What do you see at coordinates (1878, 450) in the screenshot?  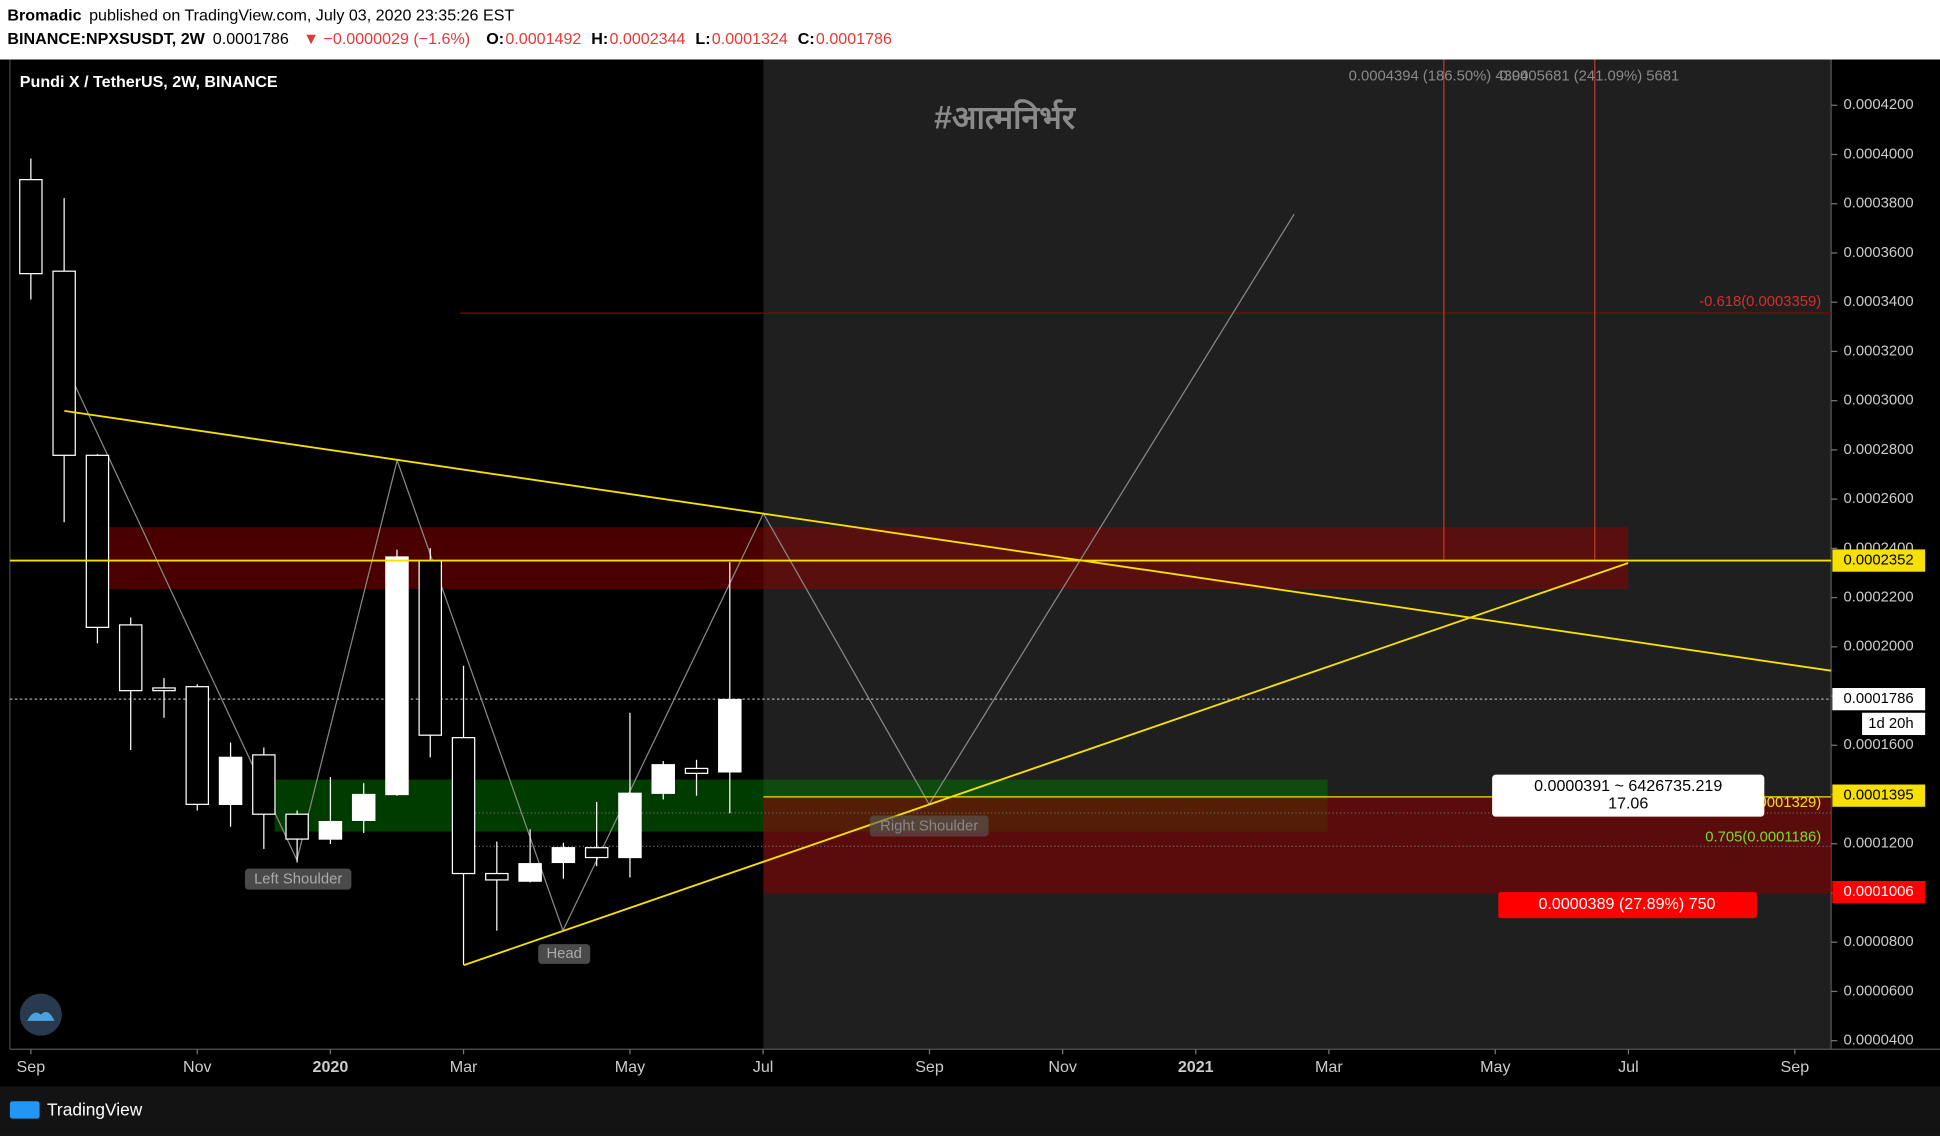 I see `y-tick-label: 0.0002800` at bounding box center [1878, 450].